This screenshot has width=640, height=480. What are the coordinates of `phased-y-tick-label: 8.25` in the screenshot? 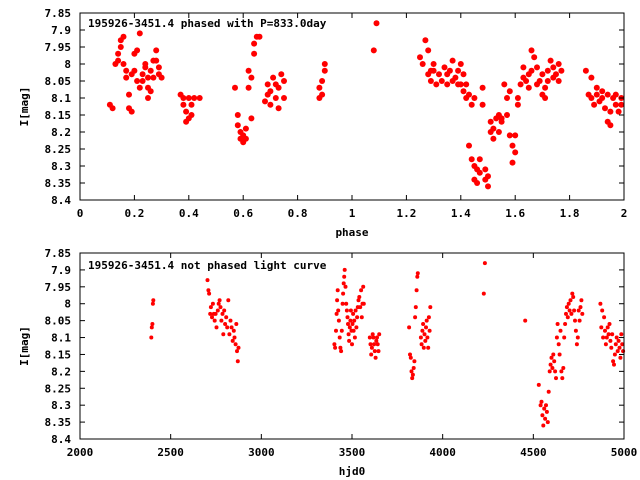 It's located at (58, 149).